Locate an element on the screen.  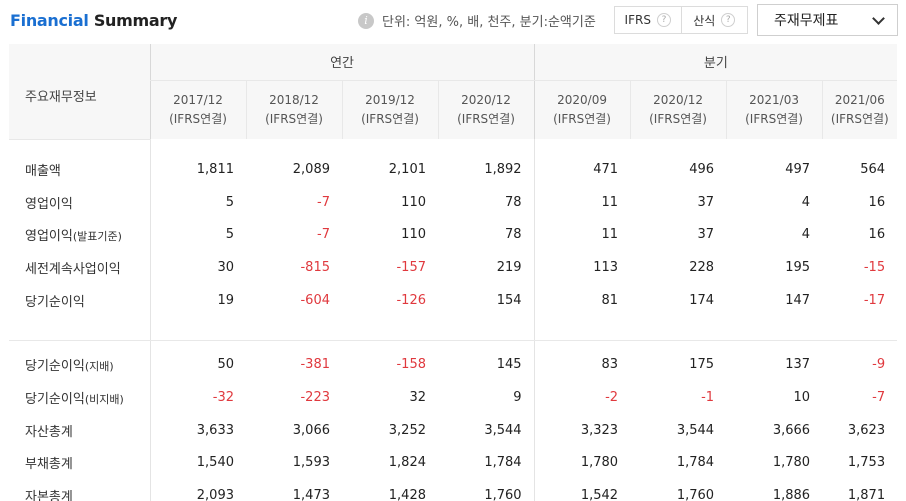
row-label: 자산총계 is located at coordinates (79, 430).